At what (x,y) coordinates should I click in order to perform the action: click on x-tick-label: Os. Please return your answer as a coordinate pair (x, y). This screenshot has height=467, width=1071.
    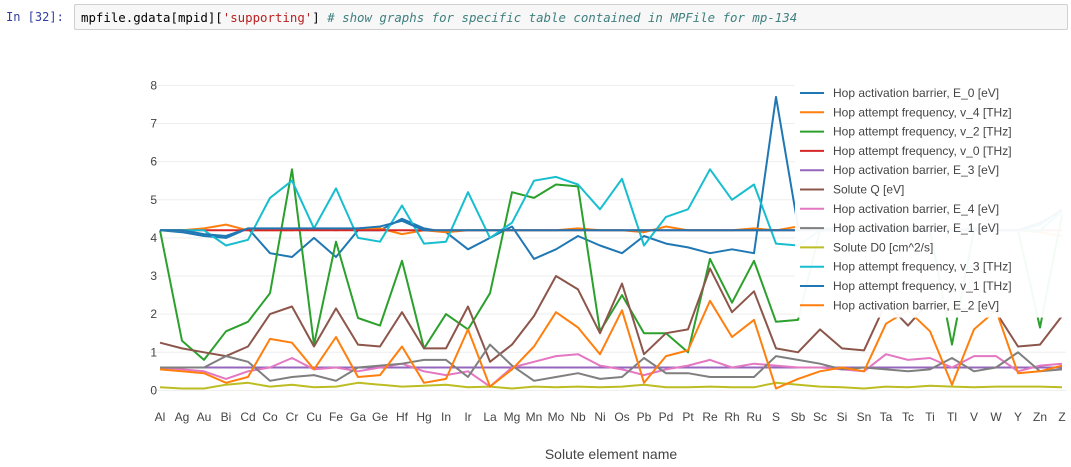
    Looking at the image, I should click on (621, 417).